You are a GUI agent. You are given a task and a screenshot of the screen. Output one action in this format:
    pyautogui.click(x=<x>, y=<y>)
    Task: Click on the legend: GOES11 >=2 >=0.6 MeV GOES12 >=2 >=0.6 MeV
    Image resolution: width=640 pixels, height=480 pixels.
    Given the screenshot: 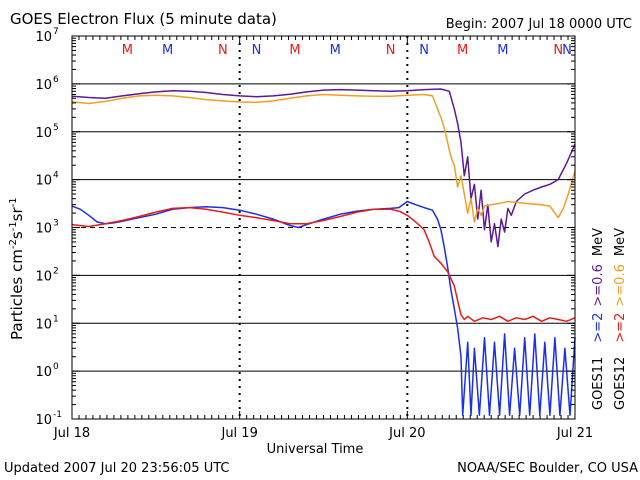 What is the action you would take?
    pyautogui.click(x=609, y=319)
    